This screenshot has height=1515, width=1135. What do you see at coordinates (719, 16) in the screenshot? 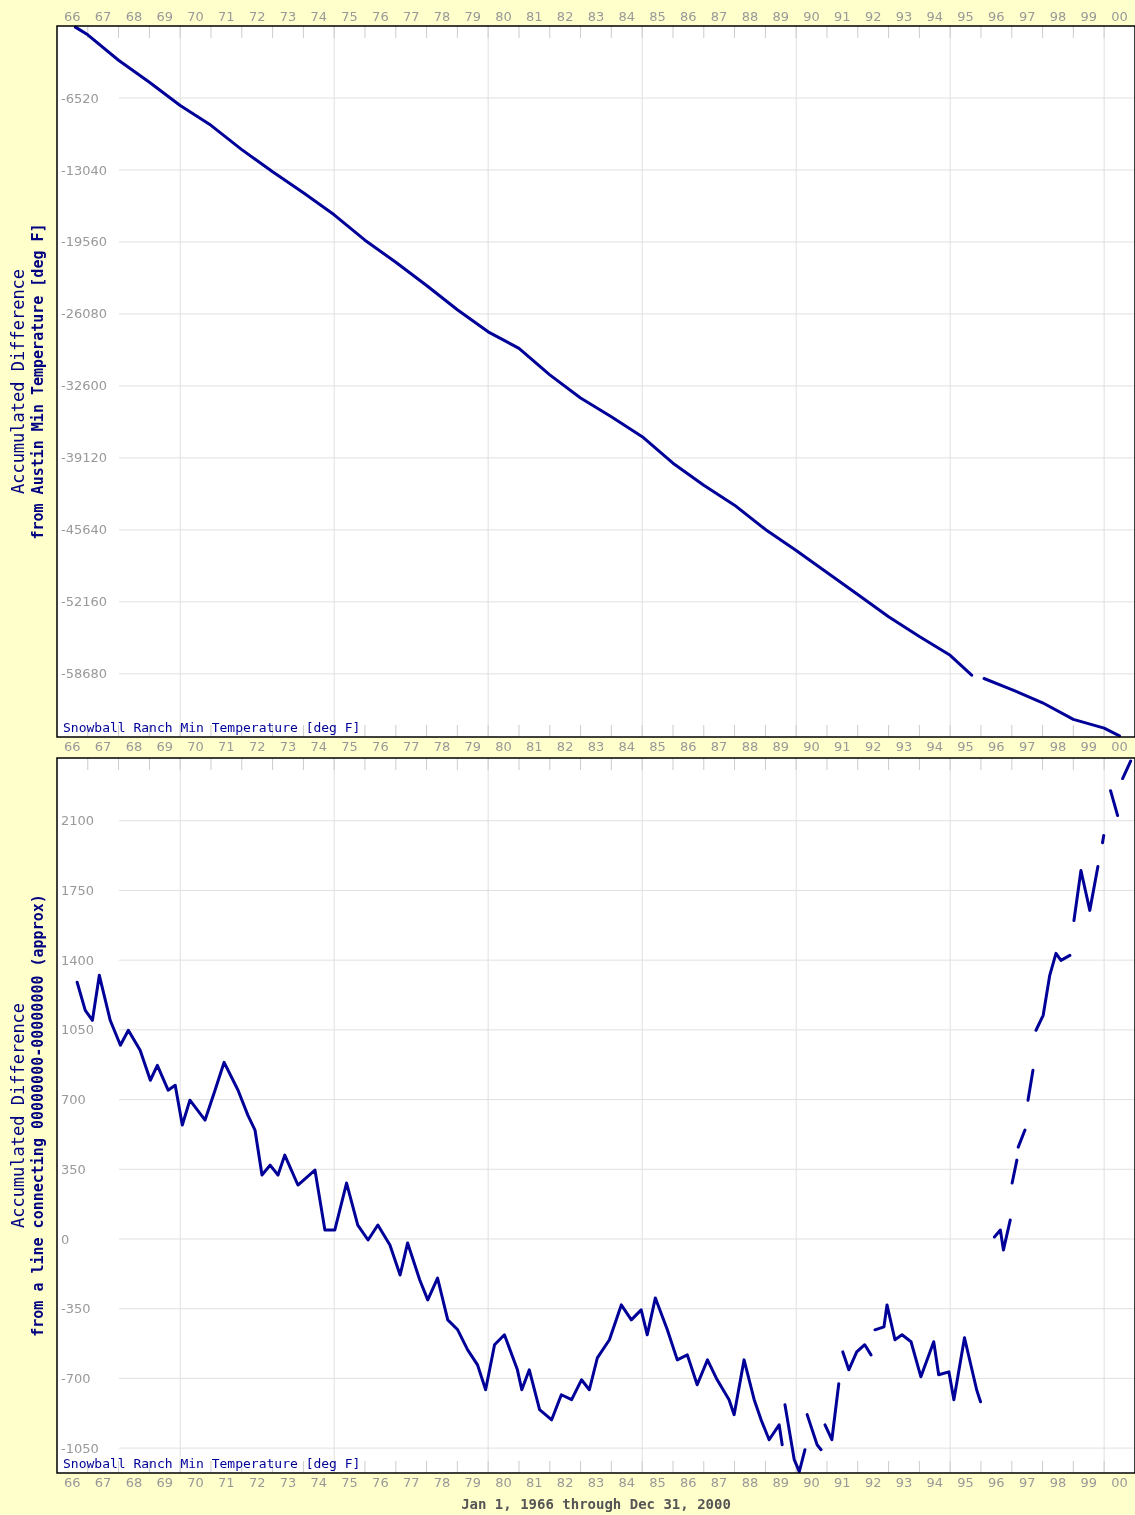
I see `x2-tick-label: 87` at bounding box center [719, 16].